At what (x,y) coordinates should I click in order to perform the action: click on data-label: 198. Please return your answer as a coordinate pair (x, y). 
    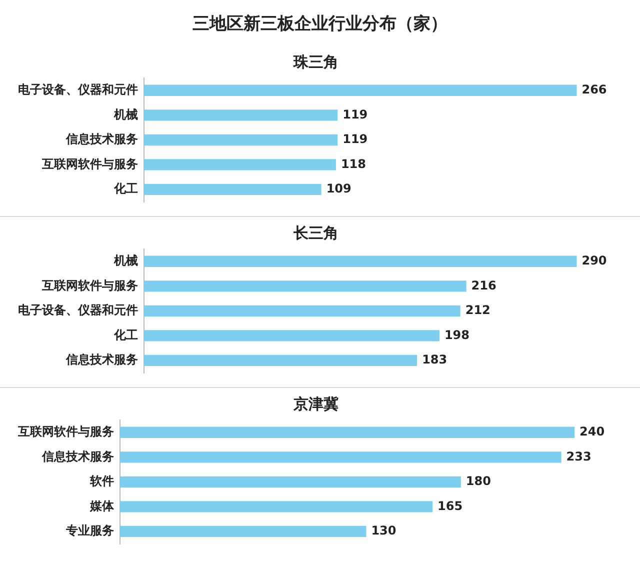
    Looking at the image, I should click on (457, 335).